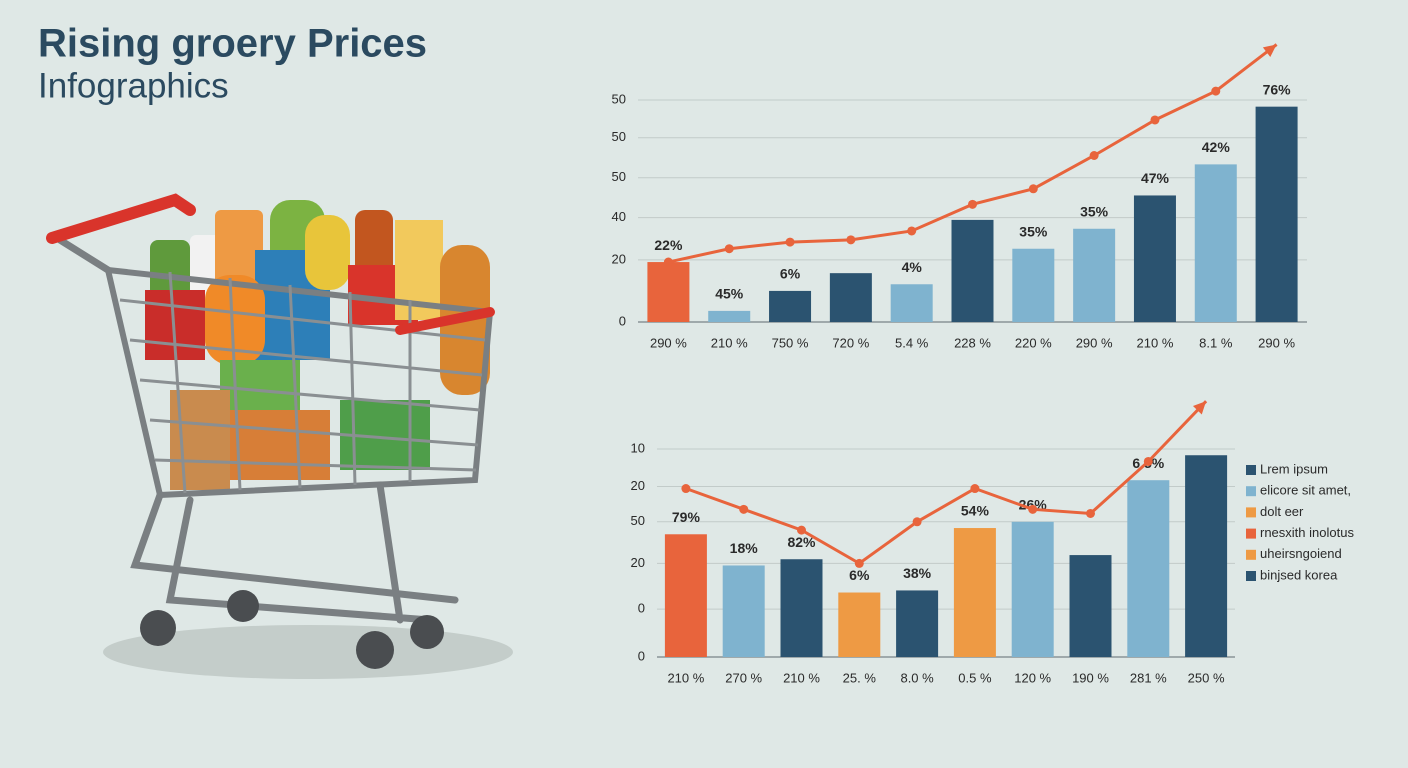 Image resolution: width=1408 pixels, height=768 pixels. Describe the element at coordinates (850, 342) in the screenshot. I see `x-tick-label: 720 %` at that location.